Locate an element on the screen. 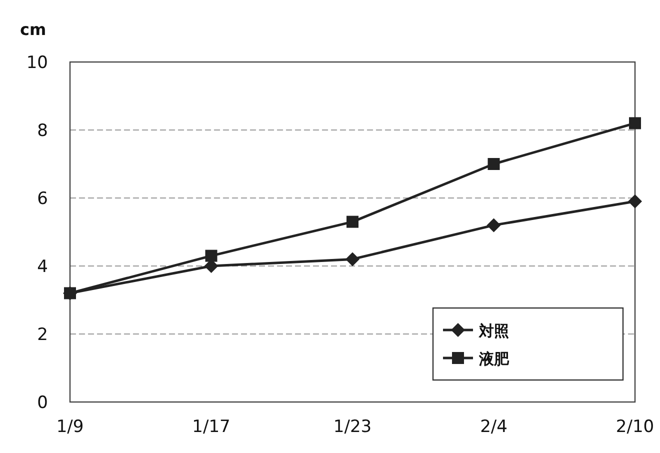 The width and height of the screenshot is (660, 453). y-tick-label: 2 is located at coordinates (42, 335).